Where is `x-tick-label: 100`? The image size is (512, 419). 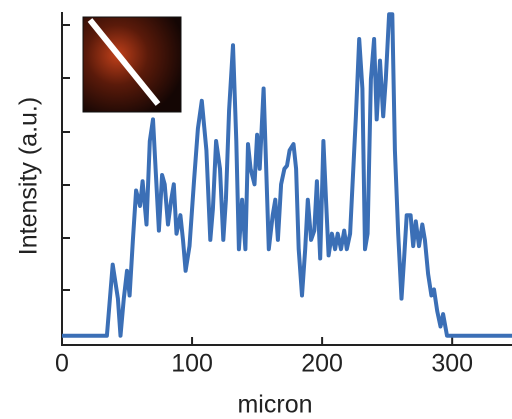
x-tick-label: 100 is located at coordinates (192, 364).